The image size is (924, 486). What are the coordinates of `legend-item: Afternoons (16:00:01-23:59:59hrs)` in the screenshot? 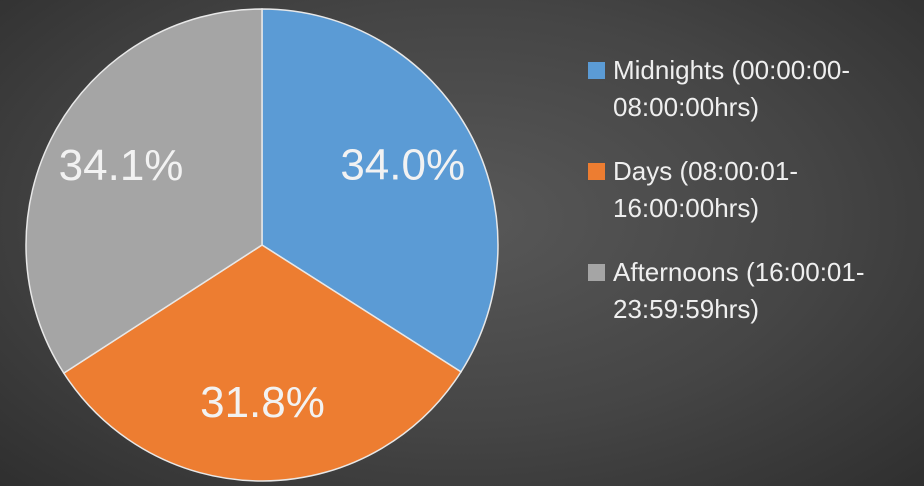 It's located at (748, 291).